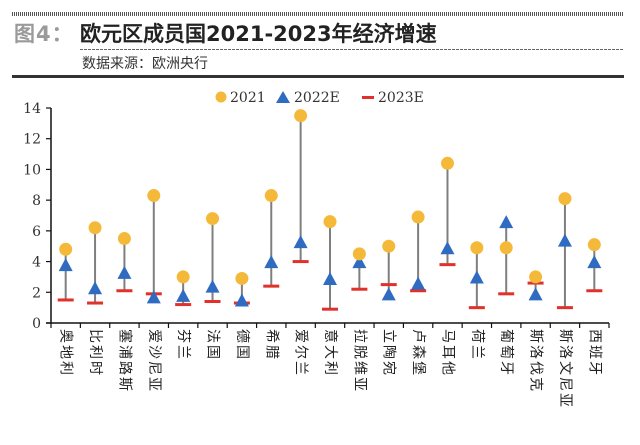  What do you see at coordinates (271, 352) in the screenshot?
I see `x-tick-label-char: 腊` at bounding box center [271, 352].